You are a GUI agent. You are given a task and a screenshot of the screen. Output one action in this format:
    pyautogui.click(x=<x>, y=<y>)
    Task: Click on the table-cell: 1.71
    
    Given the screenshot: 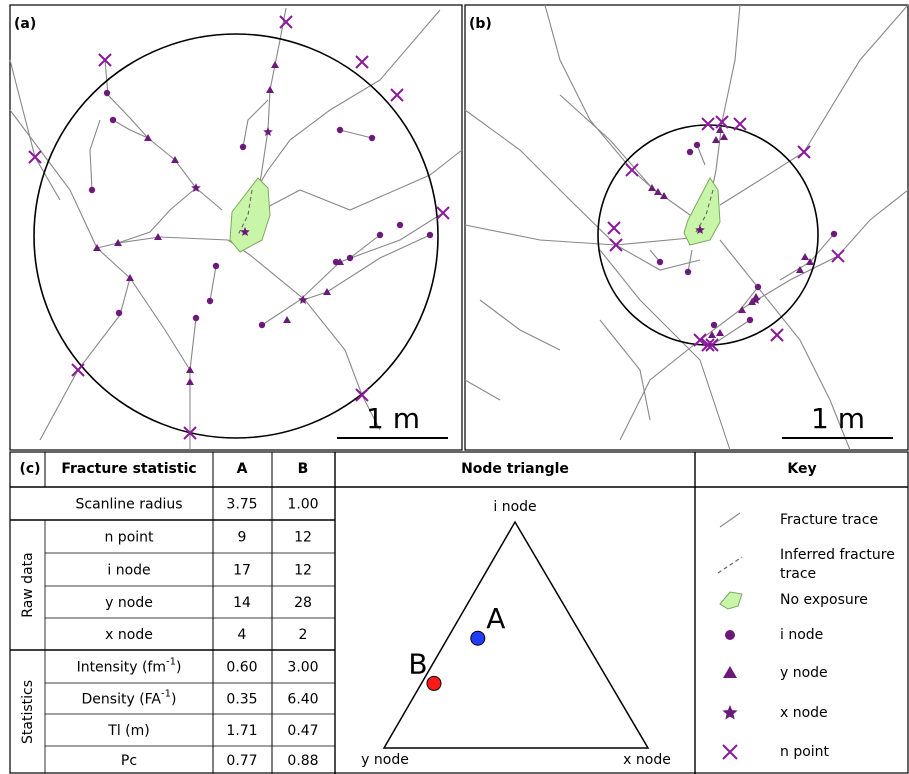 What is the action you would take?
    pyautogui.click(x=241, y=731)
    